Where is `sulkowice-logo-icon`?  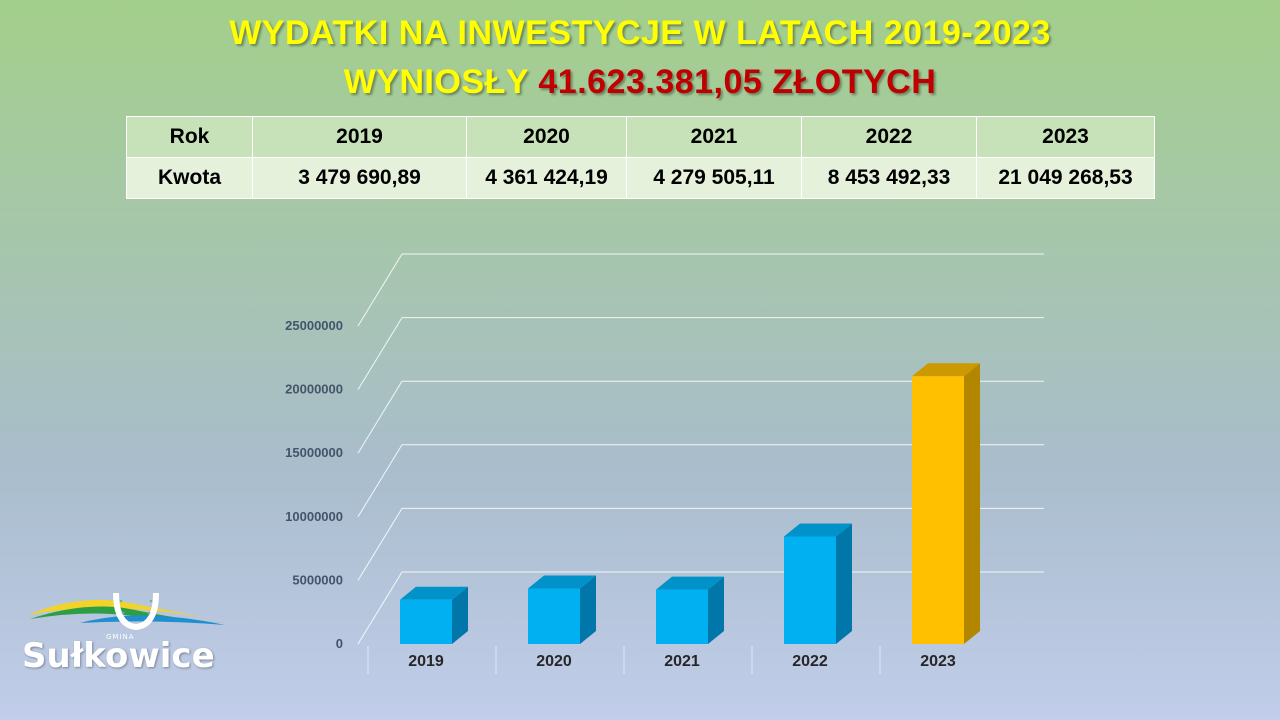 sulkowice-logo-icon is located at coordinates (126, 611).